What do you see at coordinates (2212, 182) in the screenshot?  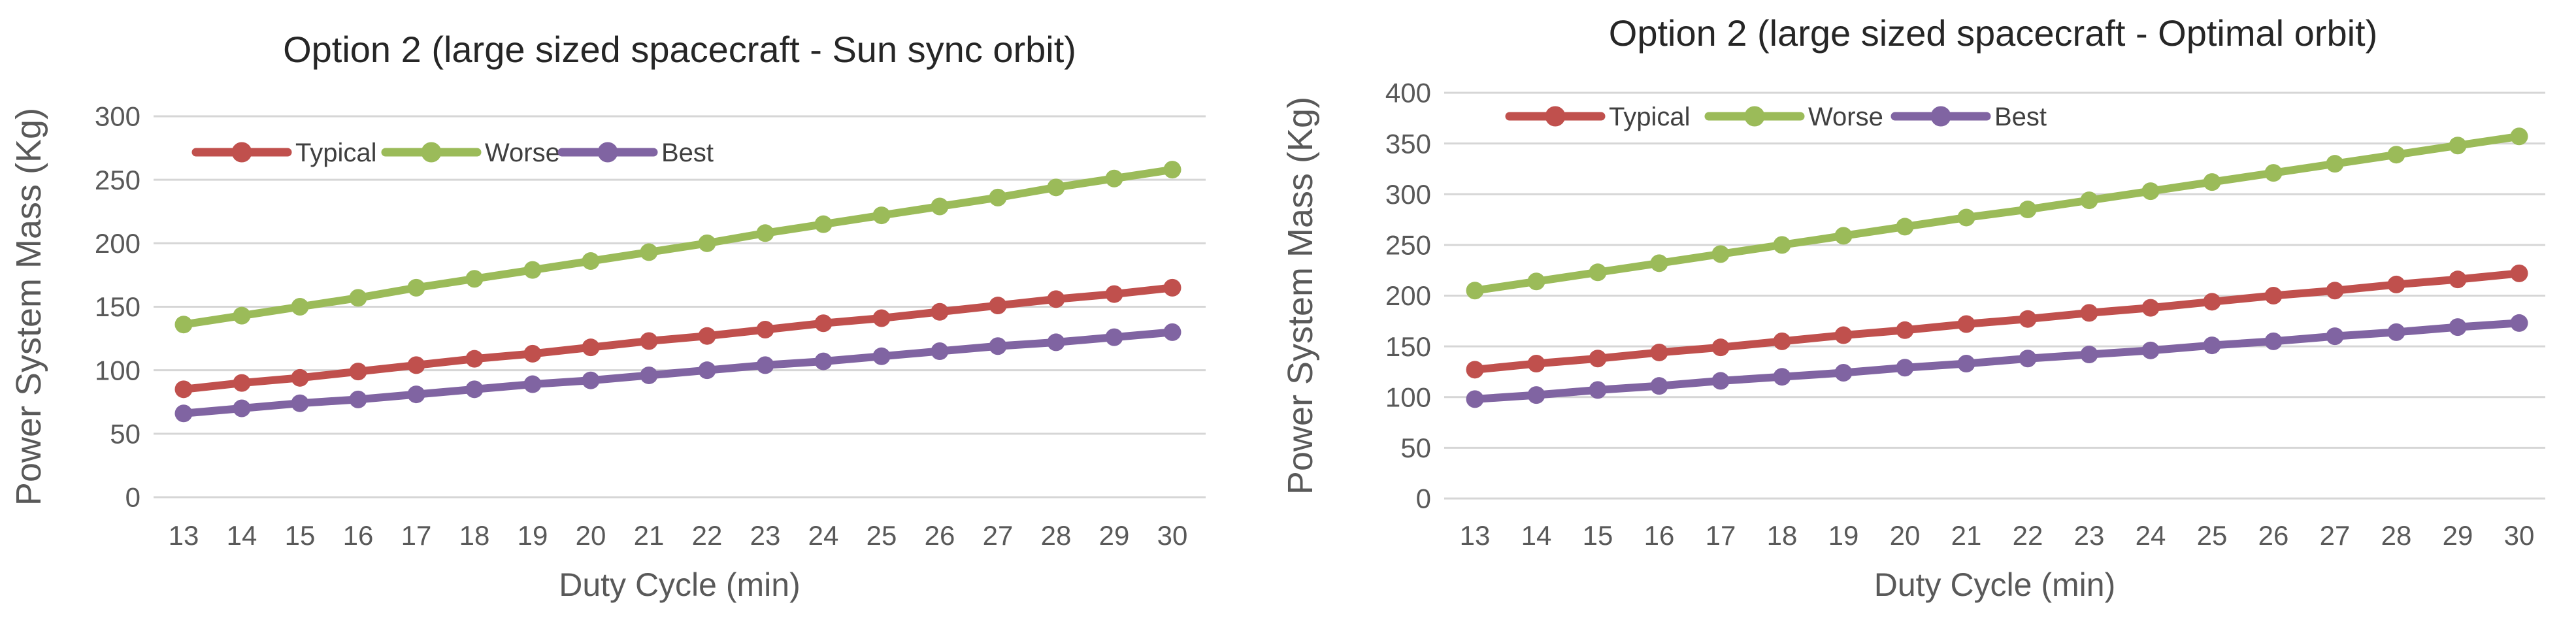 I see `data-point-worse-x25` at bounding box center [2212, 182].